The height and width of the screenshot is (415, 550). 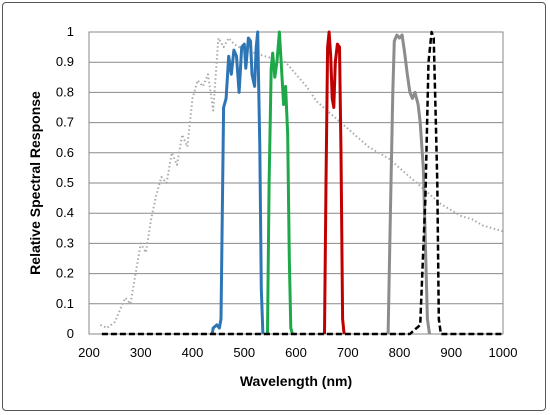 What do you see at coordinates (296, 381) in the screenshot?
I see `x-axis-title: Wavelength (nm)` at bounding box center [296, 381].